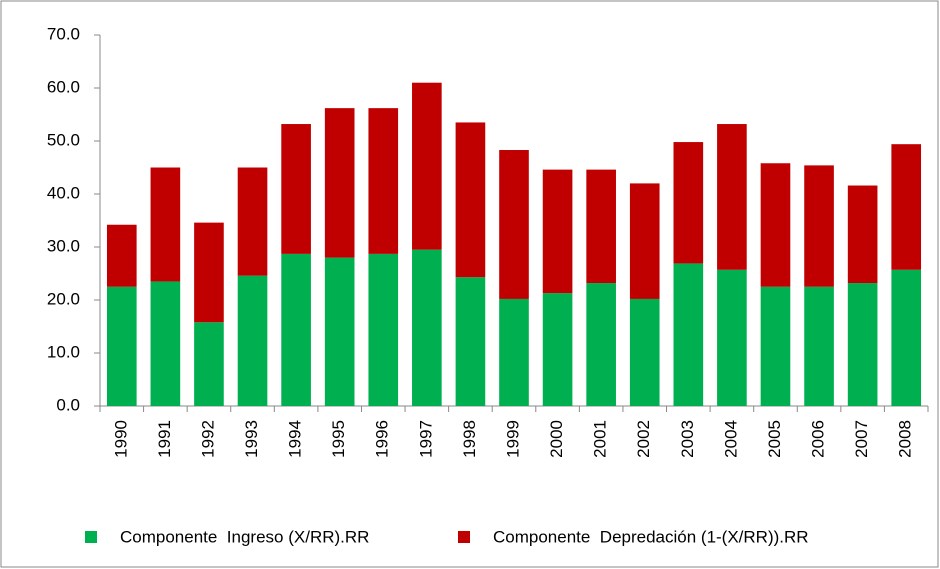  I want to click on x-tick-label: 1991, so click(164, 439).